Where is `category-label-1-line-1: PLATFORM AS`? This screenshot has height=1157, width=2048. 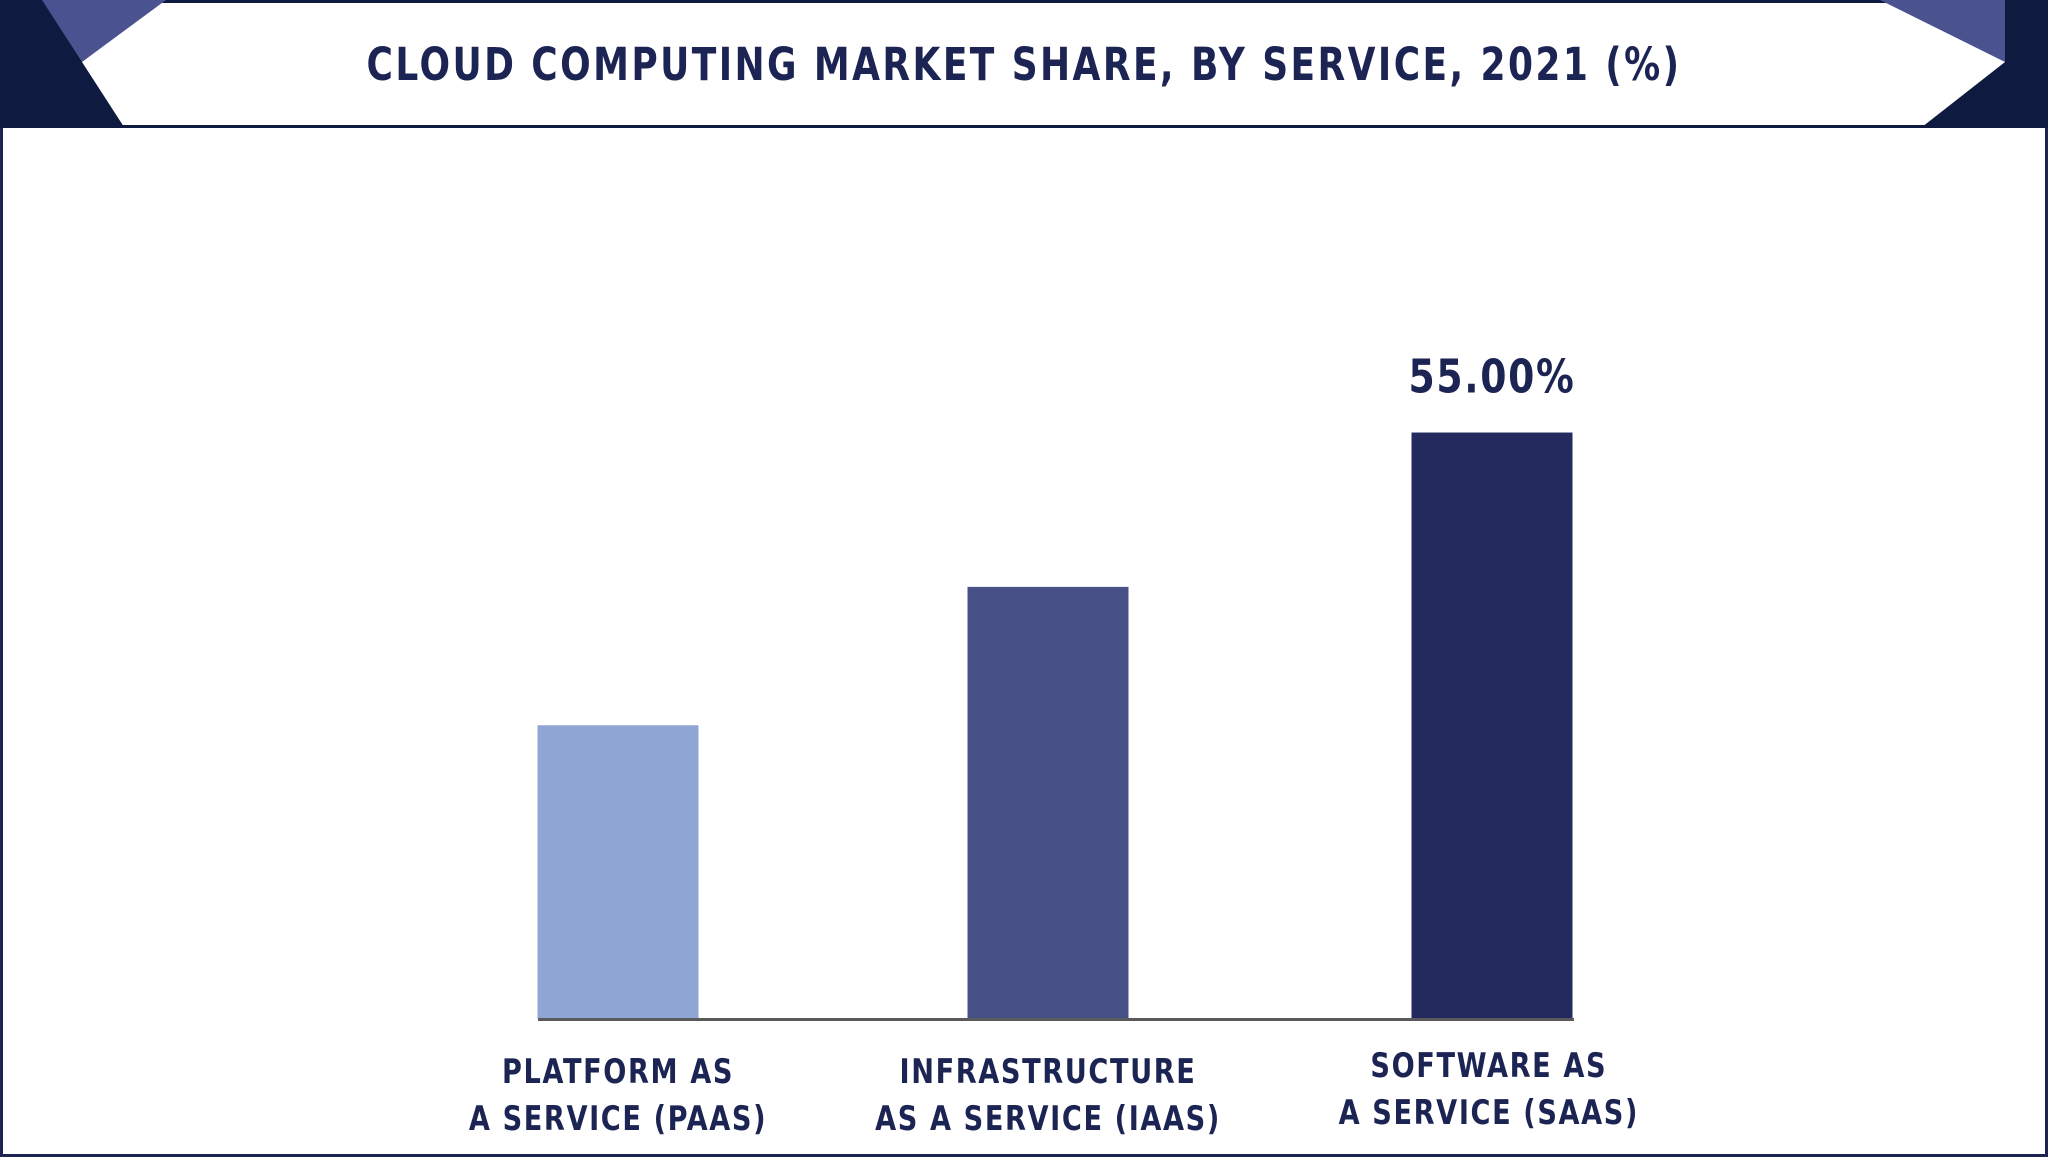
category-label-1-line-1: PLATFORM AS is located at coordinates (618, 1072).